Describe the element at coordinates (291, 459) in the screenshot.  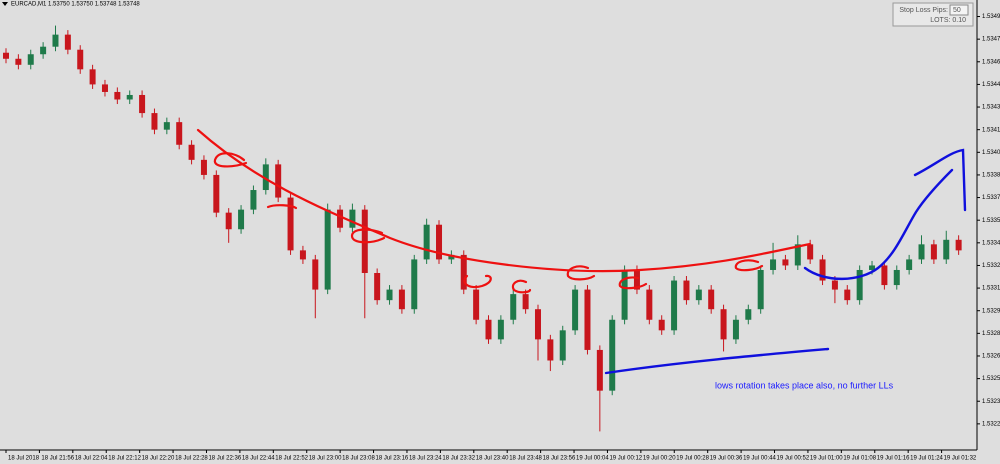
I see `x-tick-label: 18 Jul 22:52` at that location.